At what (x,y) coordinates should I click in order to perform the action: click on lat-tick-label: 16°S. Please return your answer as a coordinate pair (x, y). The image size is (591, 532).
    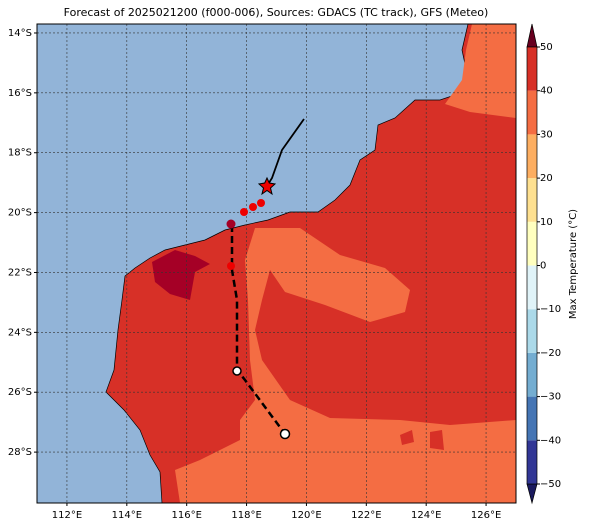
    Looking at the image, I should click on (20, 93).